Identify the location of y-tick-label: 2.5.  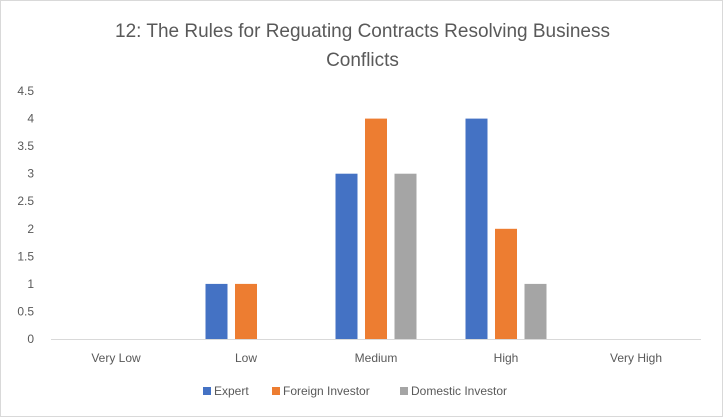
(25, 201).